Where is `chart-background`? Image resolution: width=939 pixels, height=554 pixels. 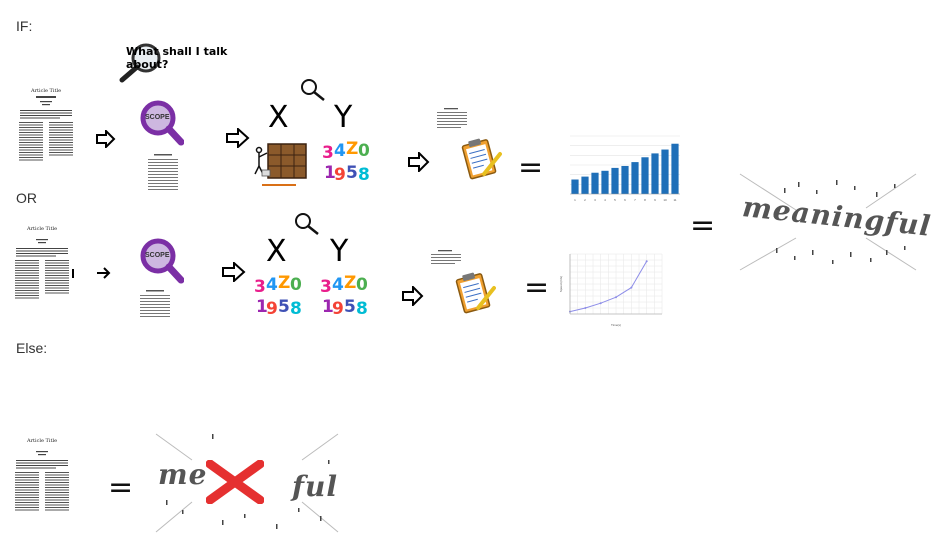 chart-background is located at coordinates (612, 289).